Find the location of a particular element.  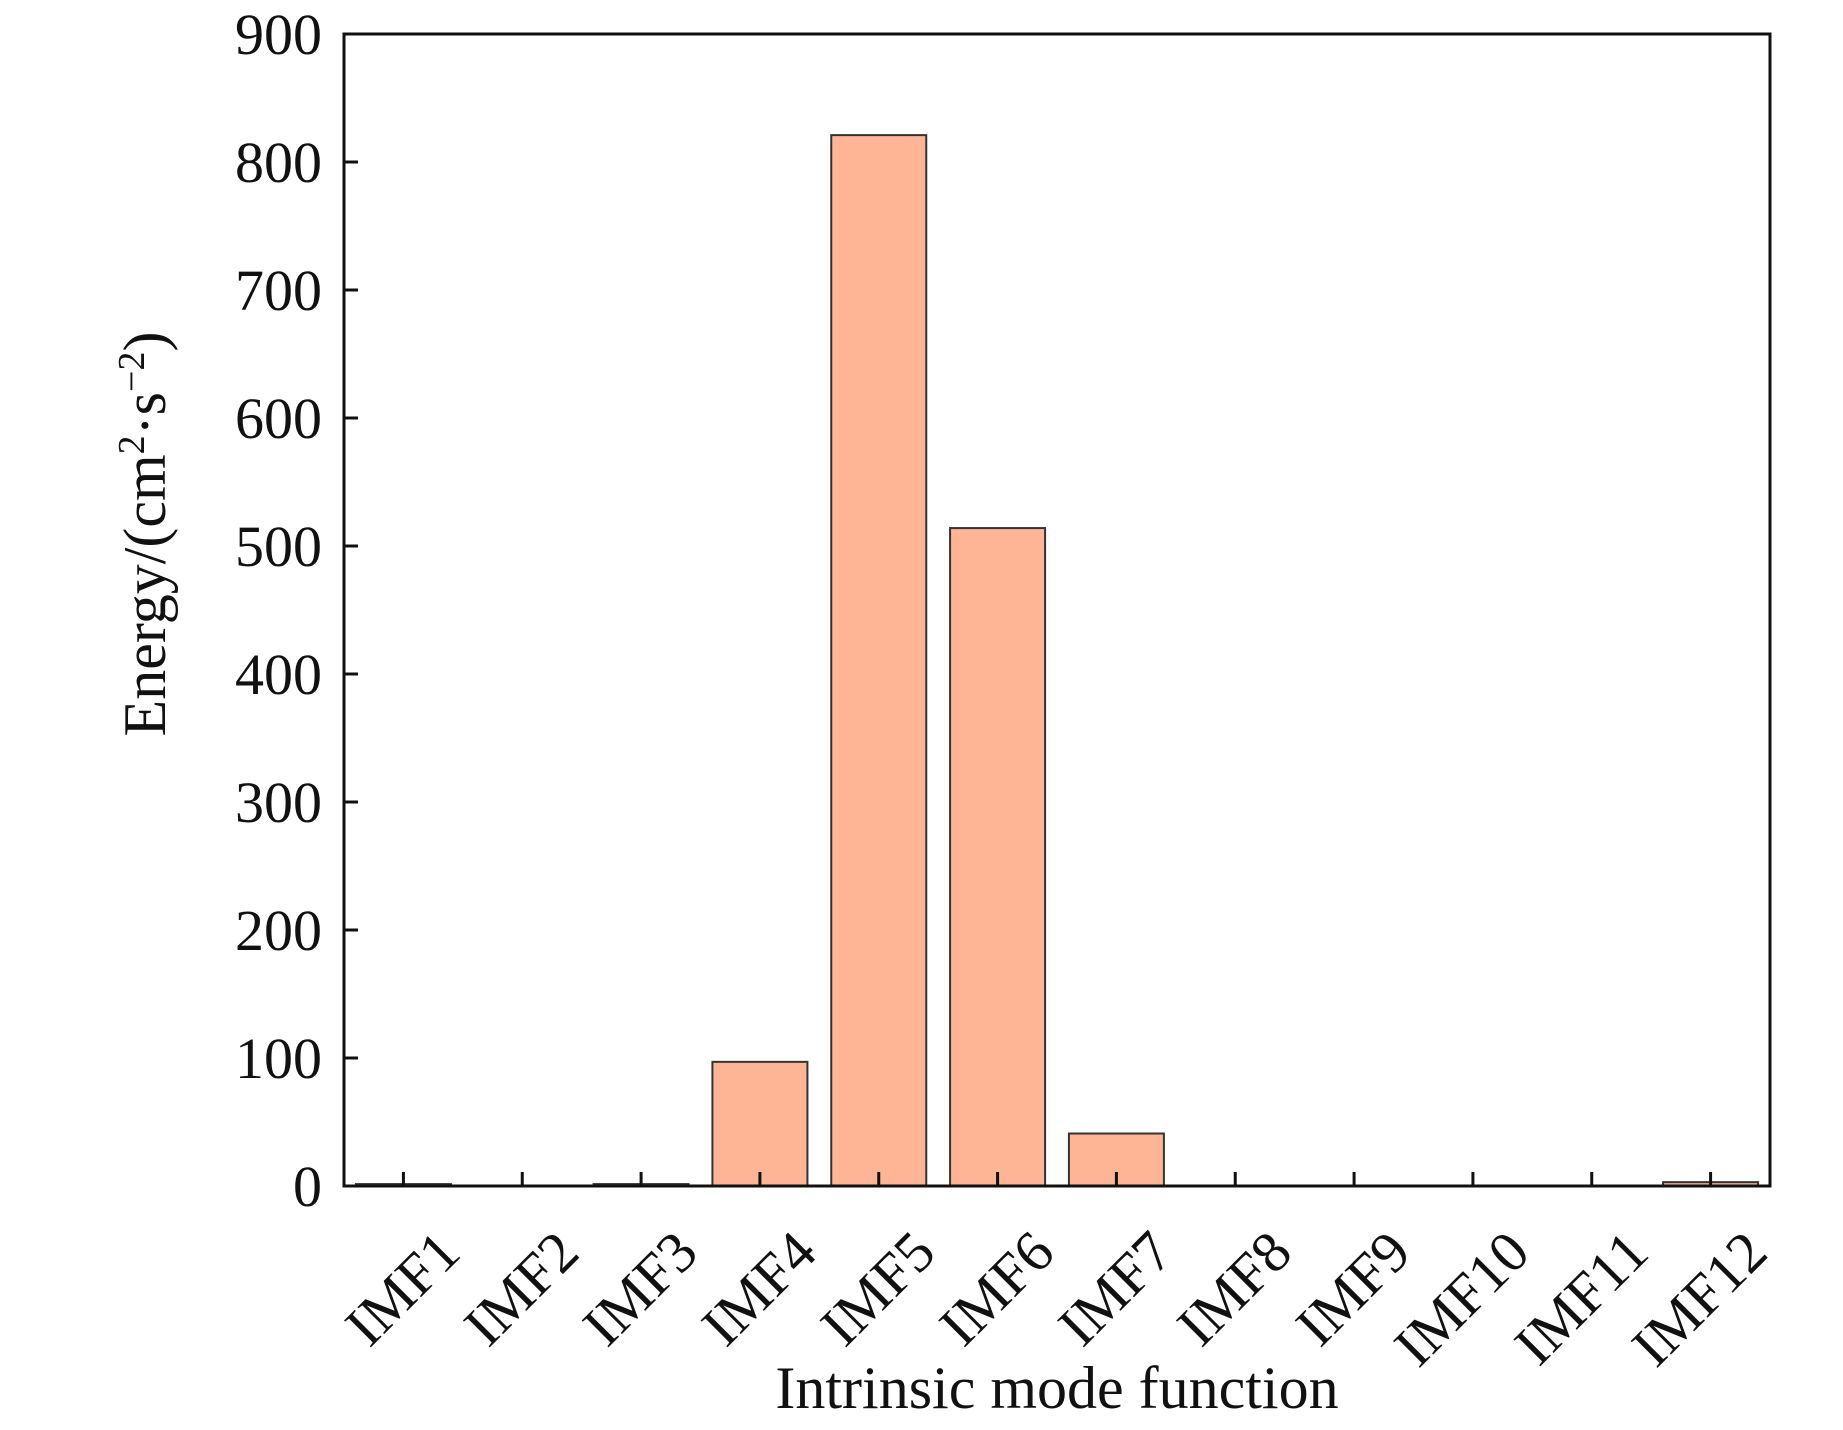

y-axis-title-end: ) is located at coordinates (145, 342).